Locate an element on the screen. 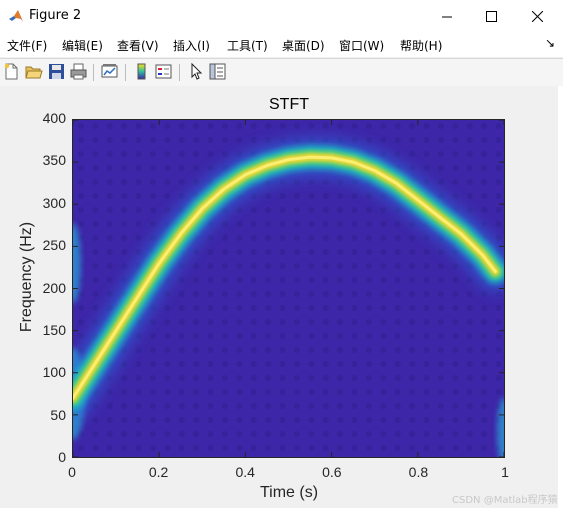 This screenshot has height=508, width=563. y-tick-label: 0 is located at coordinates (62, 457).